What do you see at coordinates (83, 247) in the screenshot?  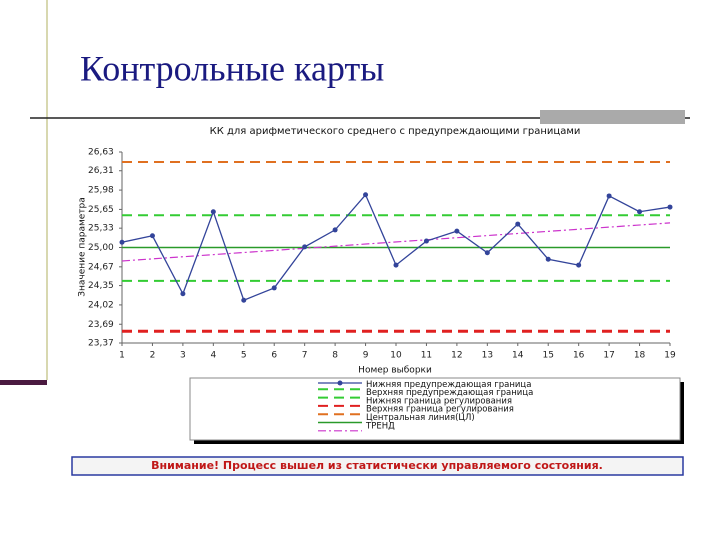 I see `y-axis-label: Значение параметра` at bounding box center [83, 247].